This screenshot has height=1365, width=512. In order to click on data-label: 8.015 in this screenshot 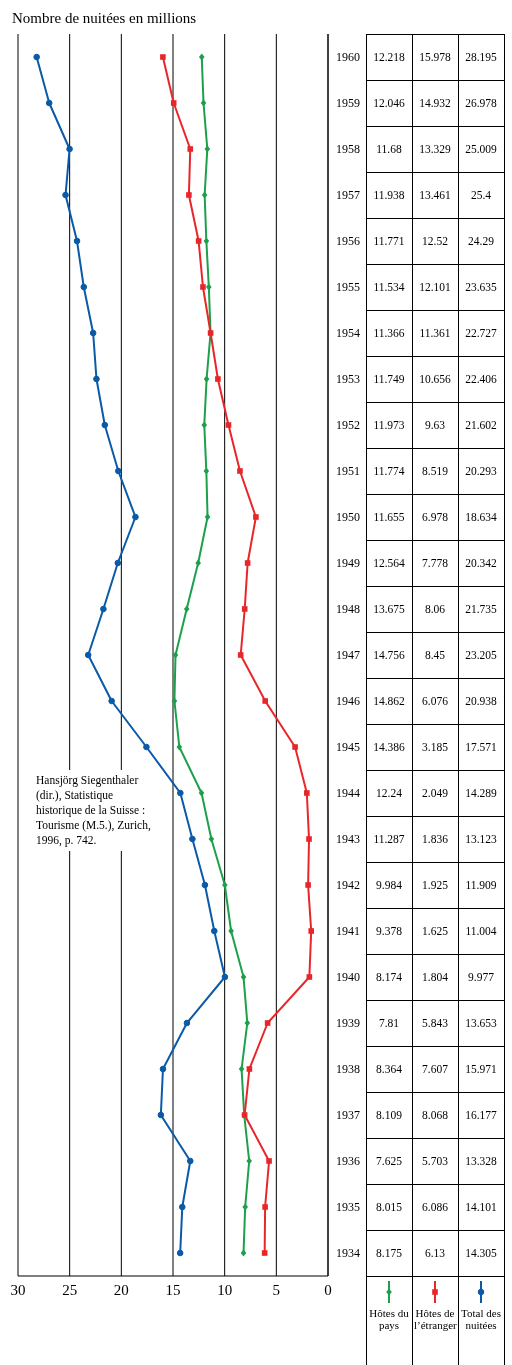, I will do `click(389, 1207)`.